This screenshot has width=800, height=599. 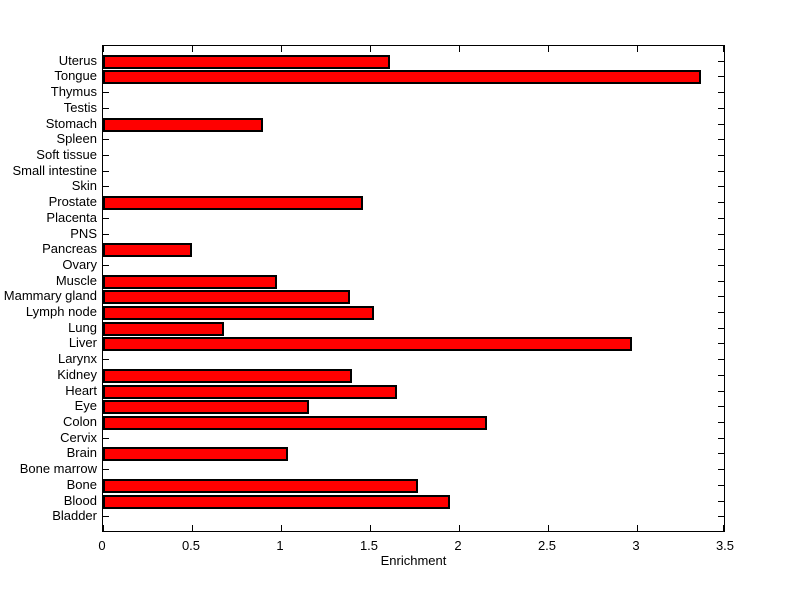 I want to click on y-tick-right-larynx, so click(x=721, y=360).